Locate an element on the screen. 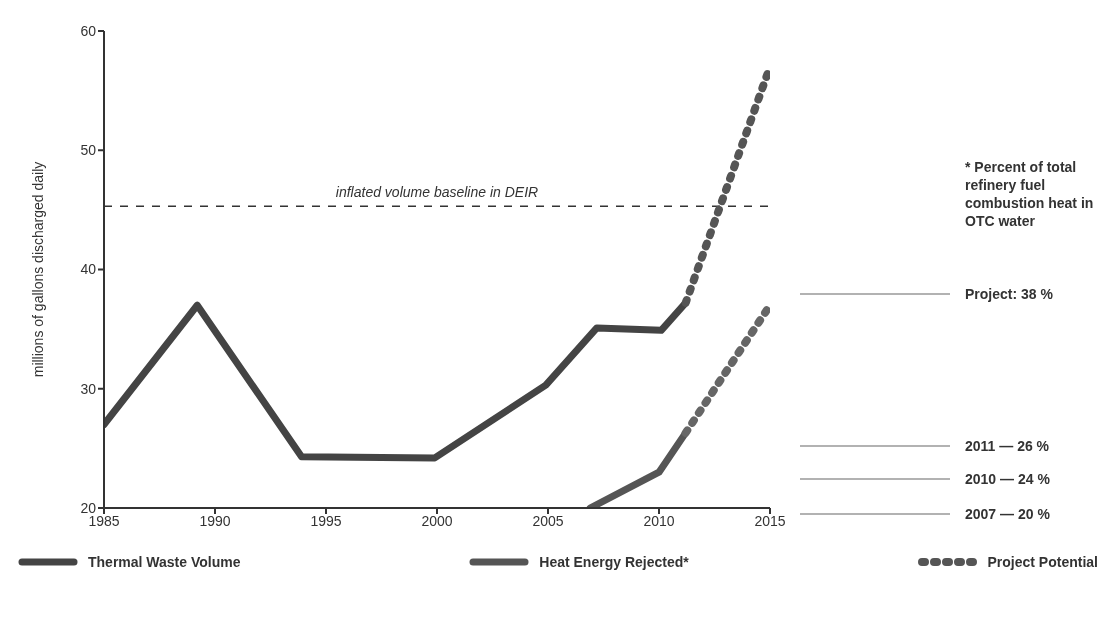 The image size is (1114, 619). y-axis-title: millions of gallons discharged daily is located at coordinates (37, 269).